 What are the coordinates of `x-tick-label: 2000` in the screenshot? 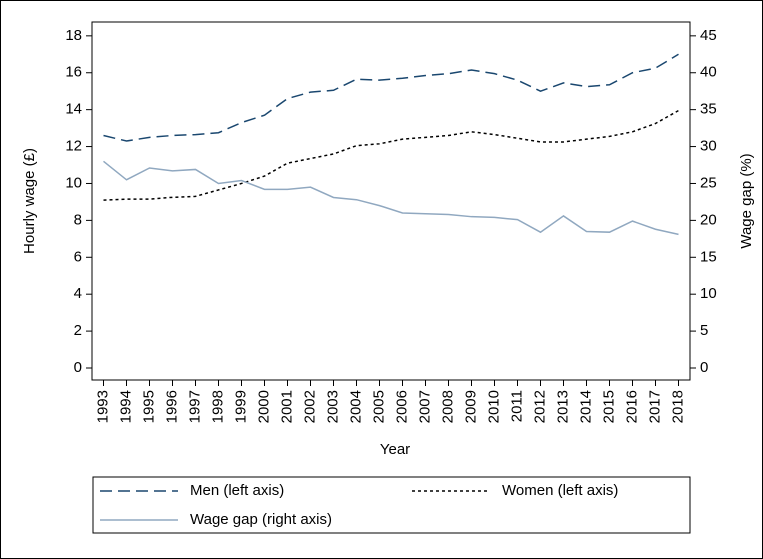 It's located at (263, 406).